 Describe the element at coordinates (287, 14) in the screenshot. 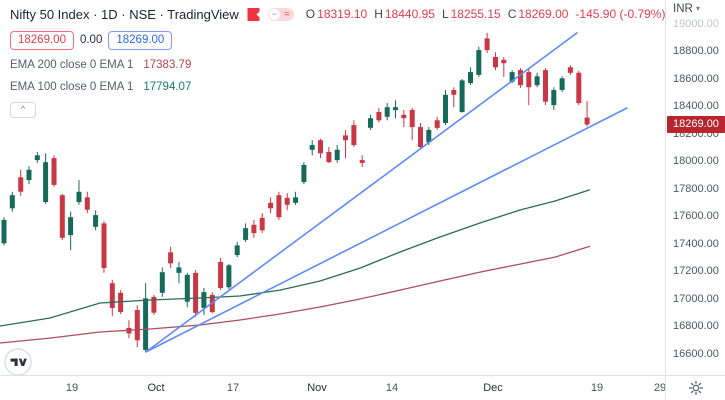

I see `approx-icon: ≈` at that location.